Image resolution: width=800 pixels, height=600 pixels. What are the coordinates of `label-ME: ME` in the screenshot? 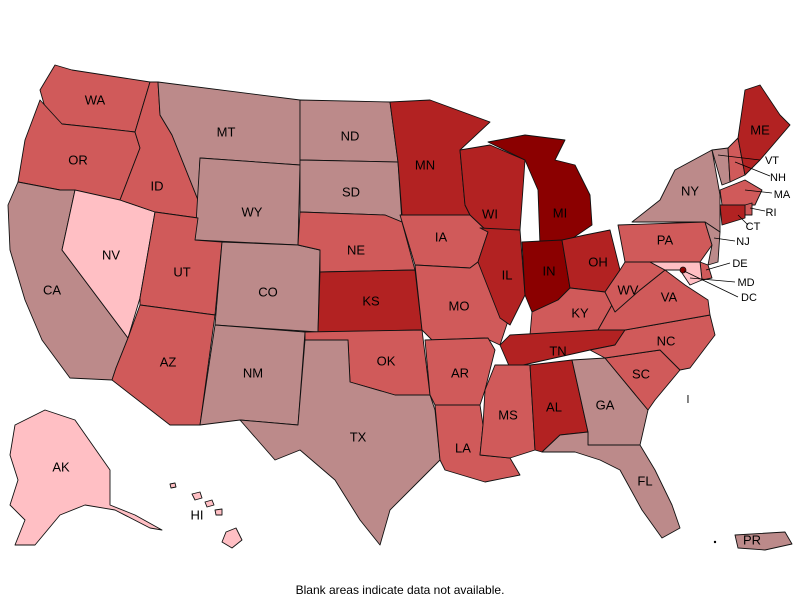 It's located at (760, 129).